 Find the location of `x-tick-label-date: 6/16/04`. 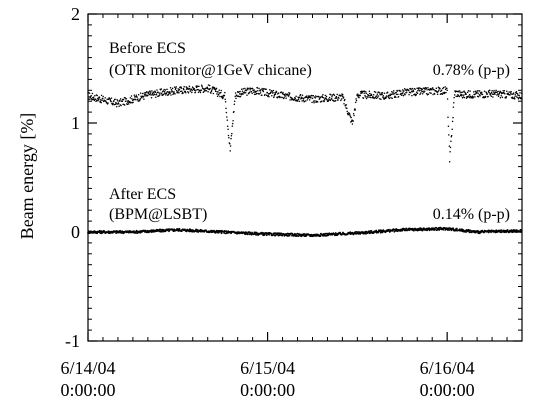

x-tick-label-date: 6/16/04 is located at coordinates (447, 368).